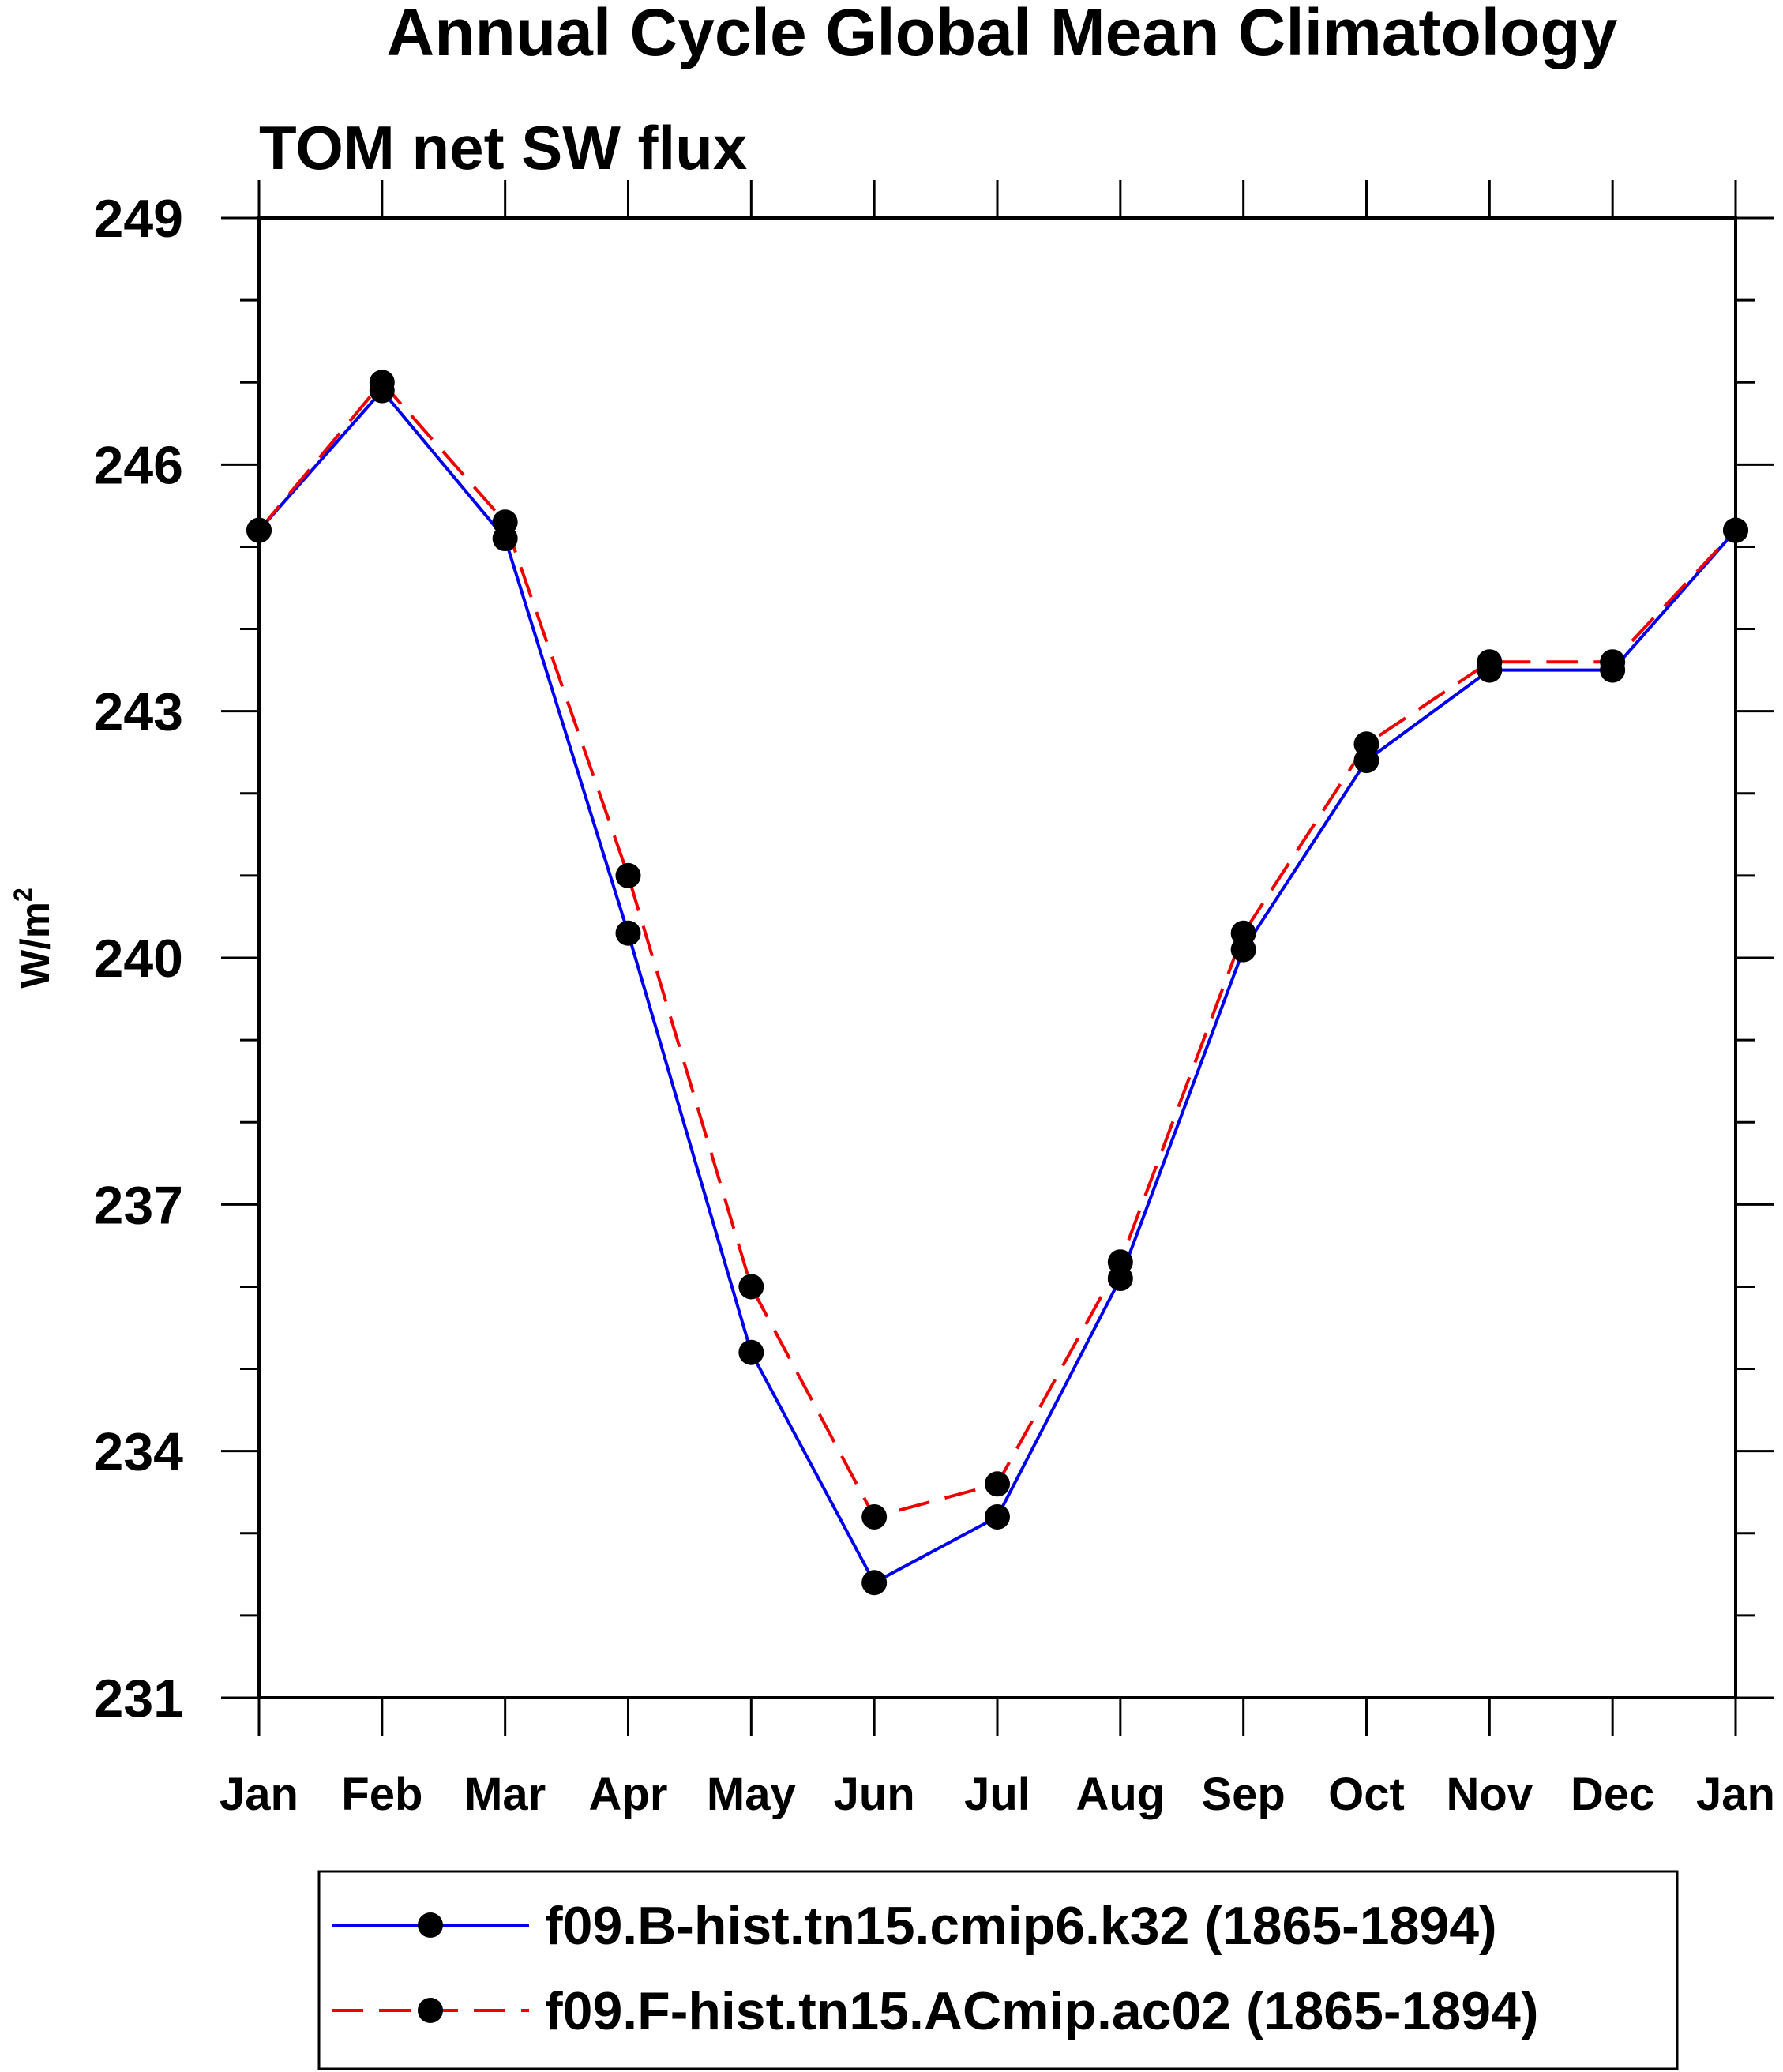 The height and width of the screenshot is (2072, 1783). What do you see at coordinates (1490, 1794) in the screenshot?
I see `x-tick-label: Nov` at bounding box center [1490, 1794].